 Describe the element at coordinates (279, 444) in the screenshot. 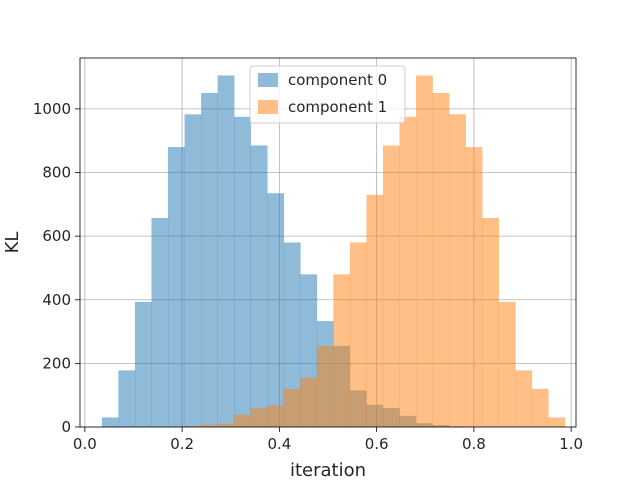

I see `x-tick-label: 0.4` at that location.